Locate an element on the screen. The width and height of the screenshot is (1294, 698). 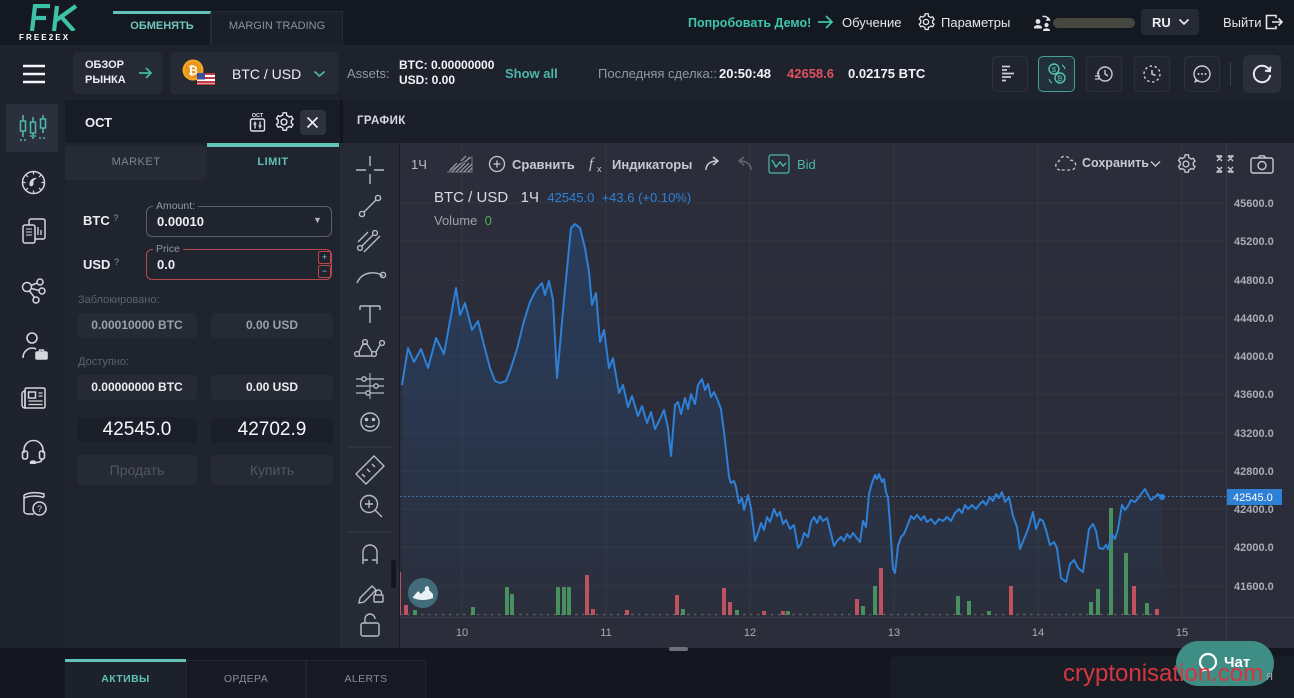
svg-text: 45600.0 is located at coordinates (1254, 204).